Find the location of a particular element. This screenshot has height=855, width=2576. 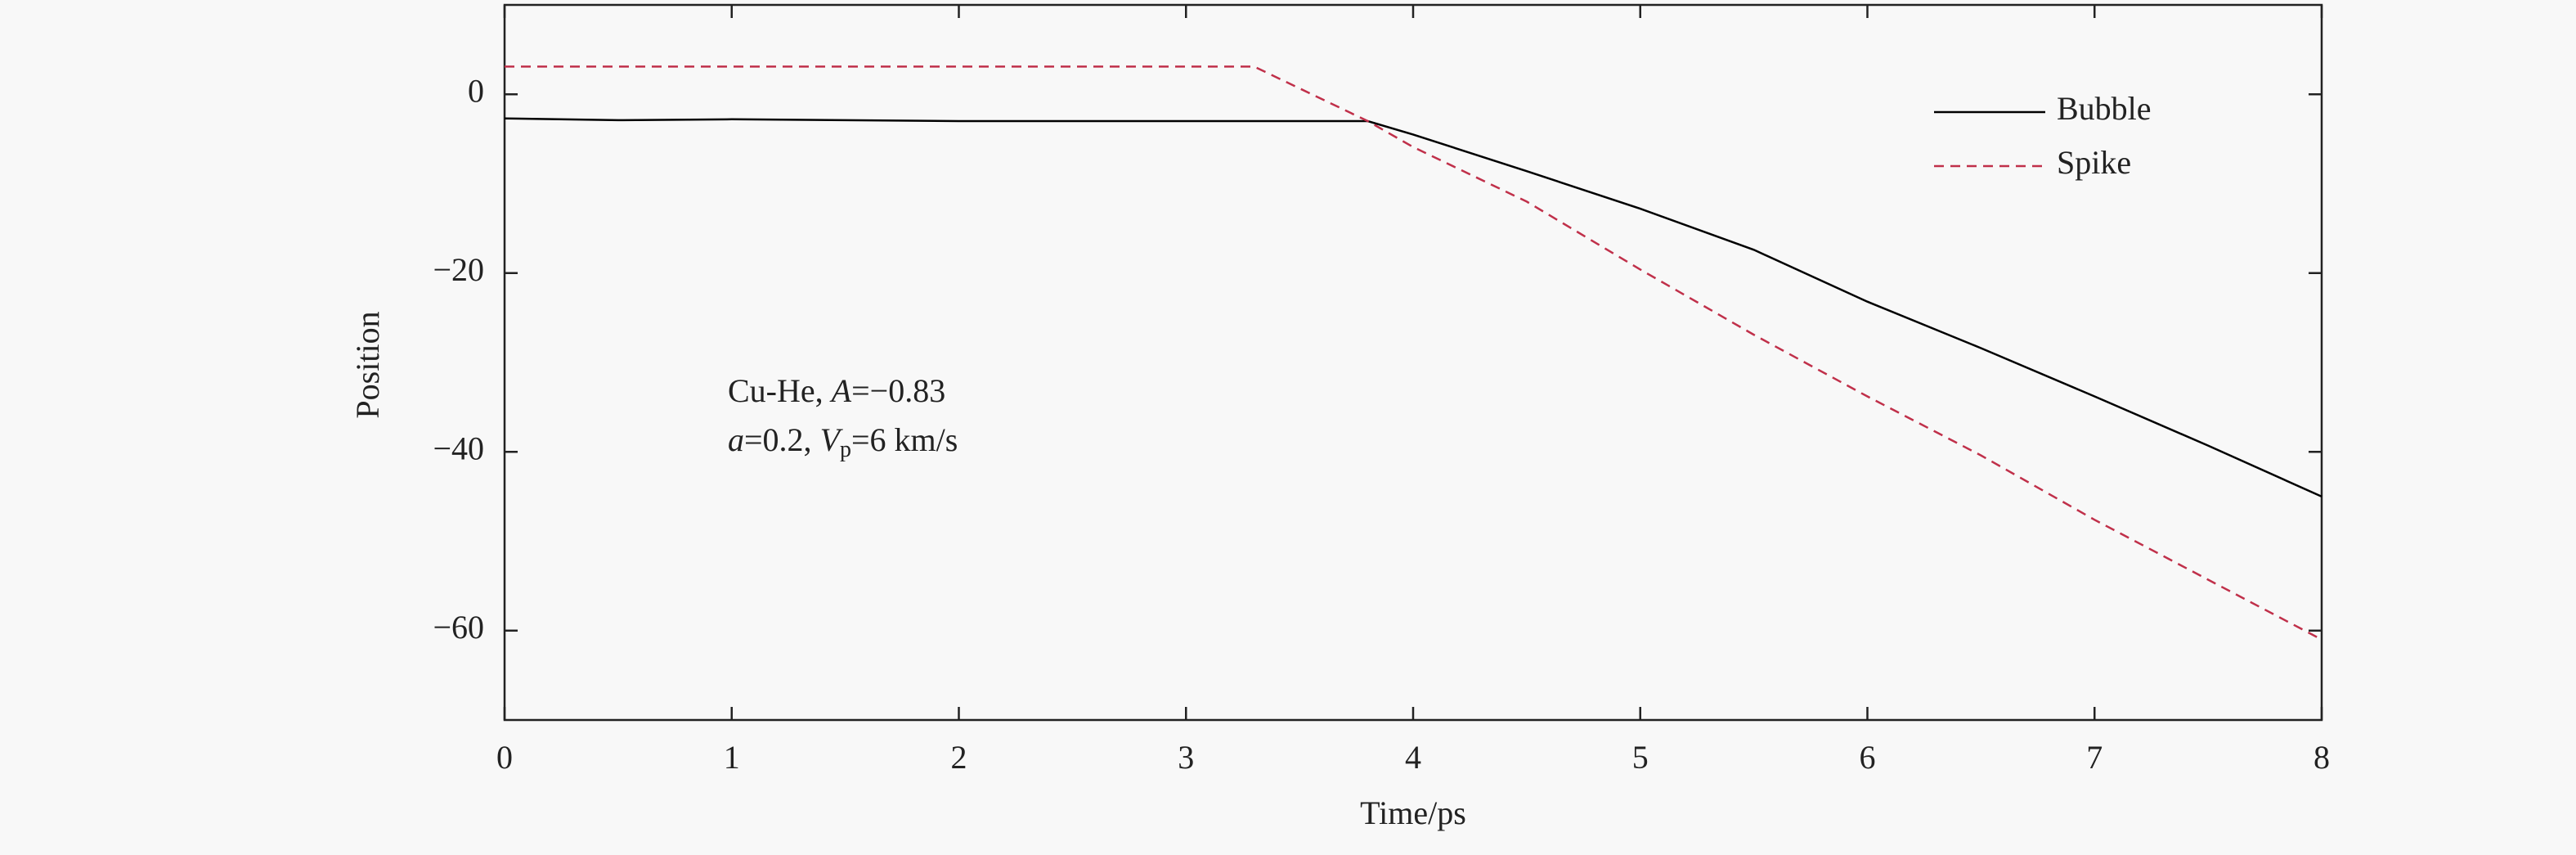

annotation-part: =0.2, is located at coordinates (782, 440).